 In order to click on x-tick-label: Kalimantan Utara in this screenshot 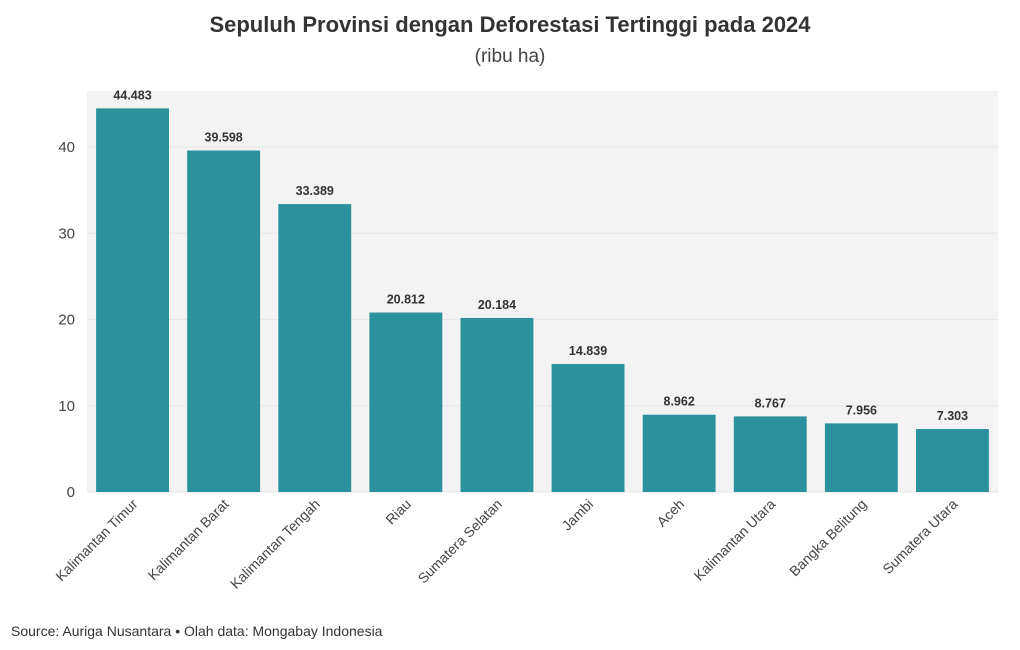, I will do `click(735, 540)`.